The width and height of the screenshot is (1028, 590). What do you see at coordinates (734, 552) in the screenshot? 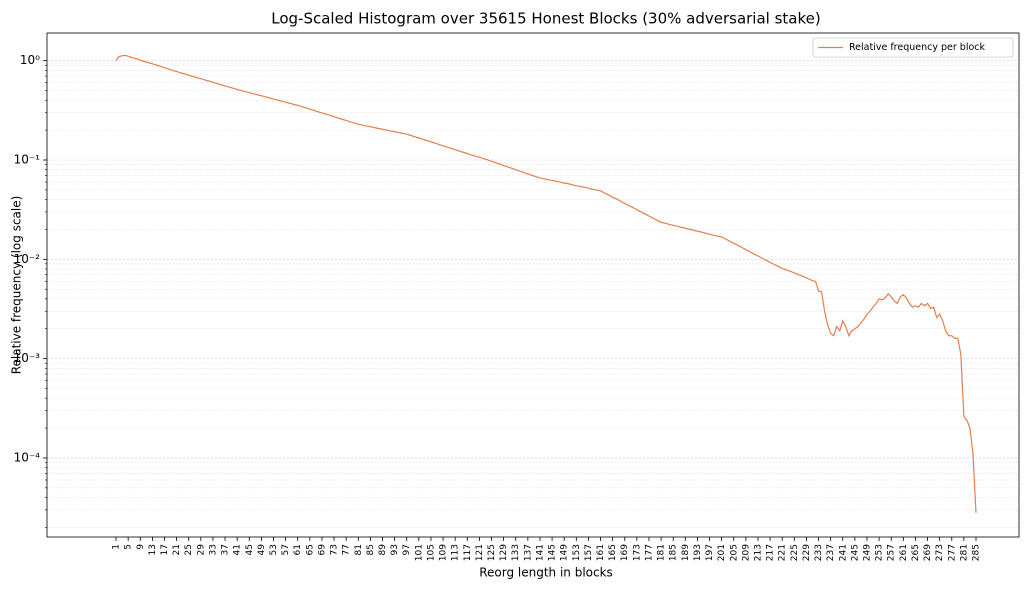
I see `x-tick-label: 205` at bounding box center [734, 552].